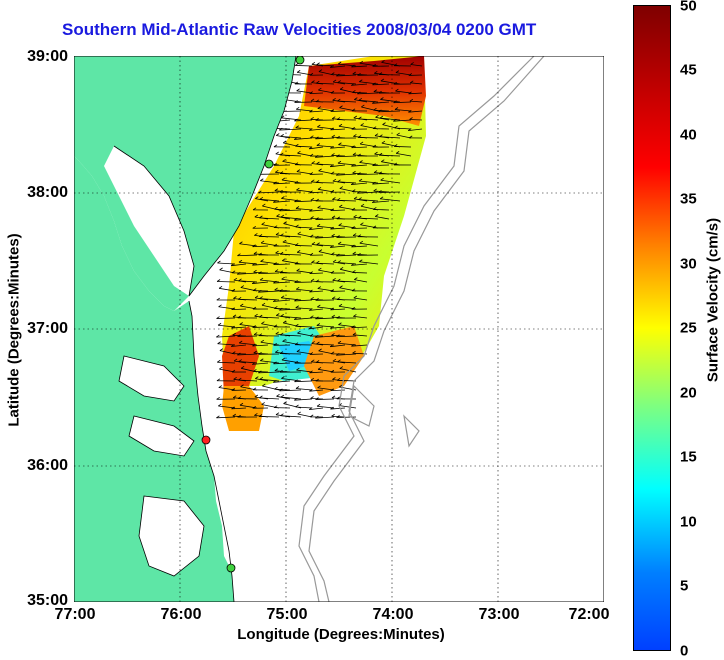 This screenshot has width=724, height=660. I want to click on x-tick: 74:00, so click(393, 615).